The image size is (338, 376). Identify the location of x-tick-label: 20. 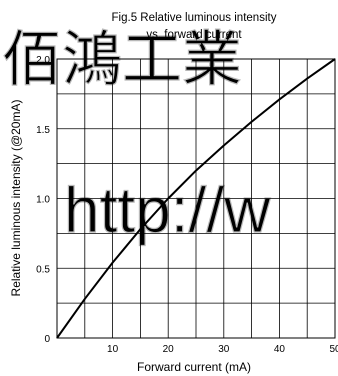
(169, 349).